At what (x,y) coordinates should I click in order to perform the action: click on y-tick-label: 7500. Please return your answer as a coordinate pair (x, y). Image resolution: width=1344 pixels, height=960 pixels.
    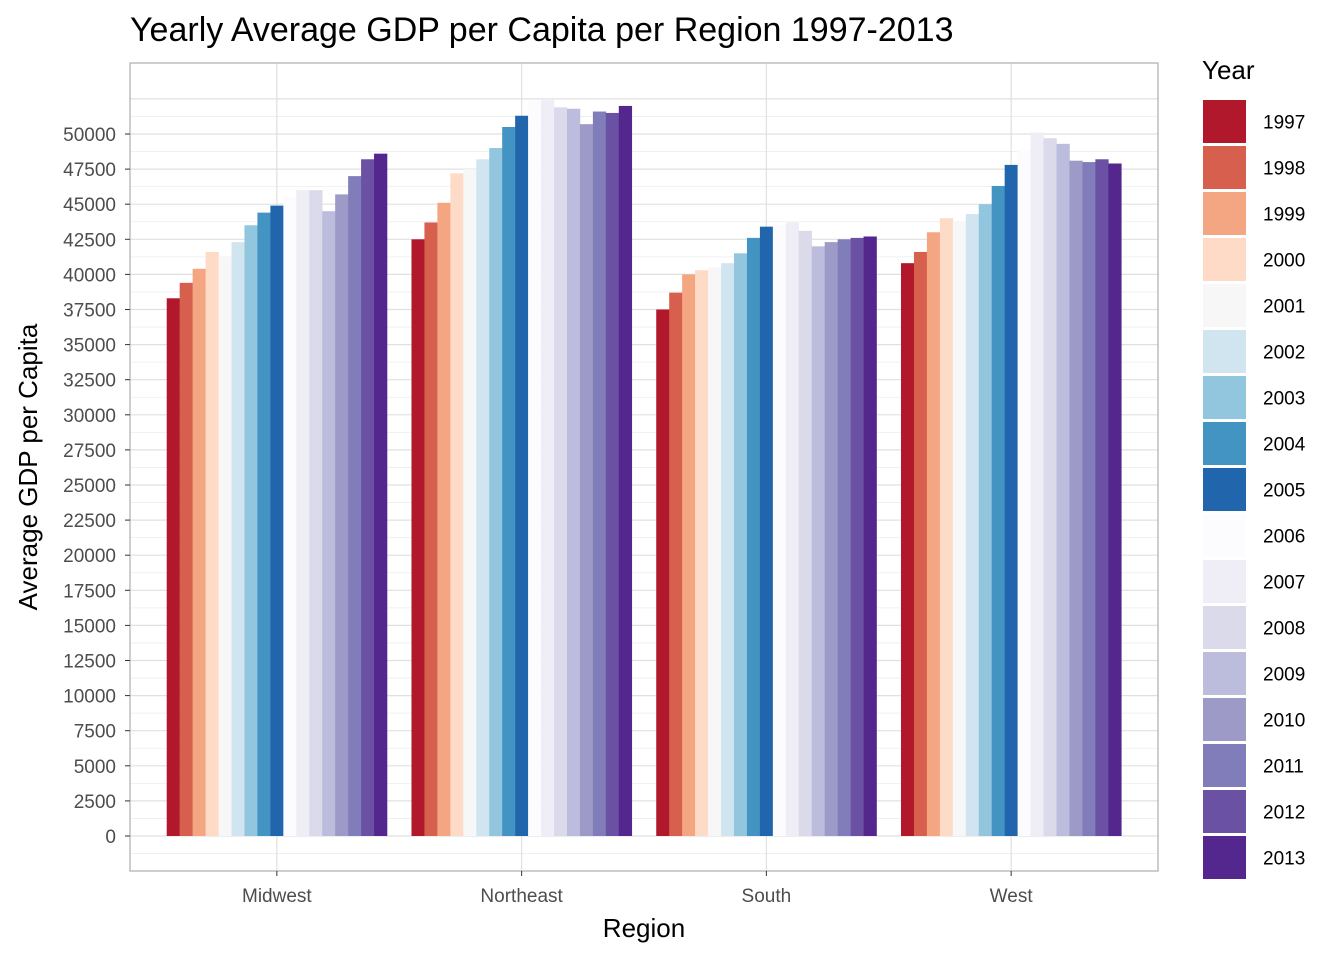
    Looking at the image, I should click on (95, 732).